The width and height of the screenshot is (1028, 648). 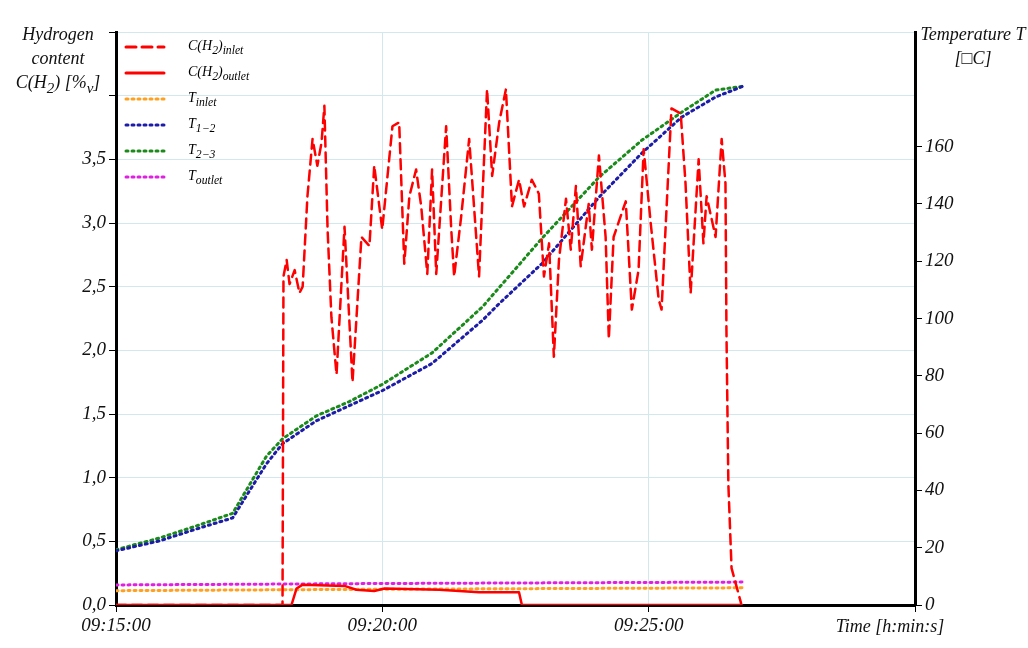 What do you see at coordinates (94, 540) in the screenshot?
I see `y-tick-label: 0,5` at bounding box center [94, 540].